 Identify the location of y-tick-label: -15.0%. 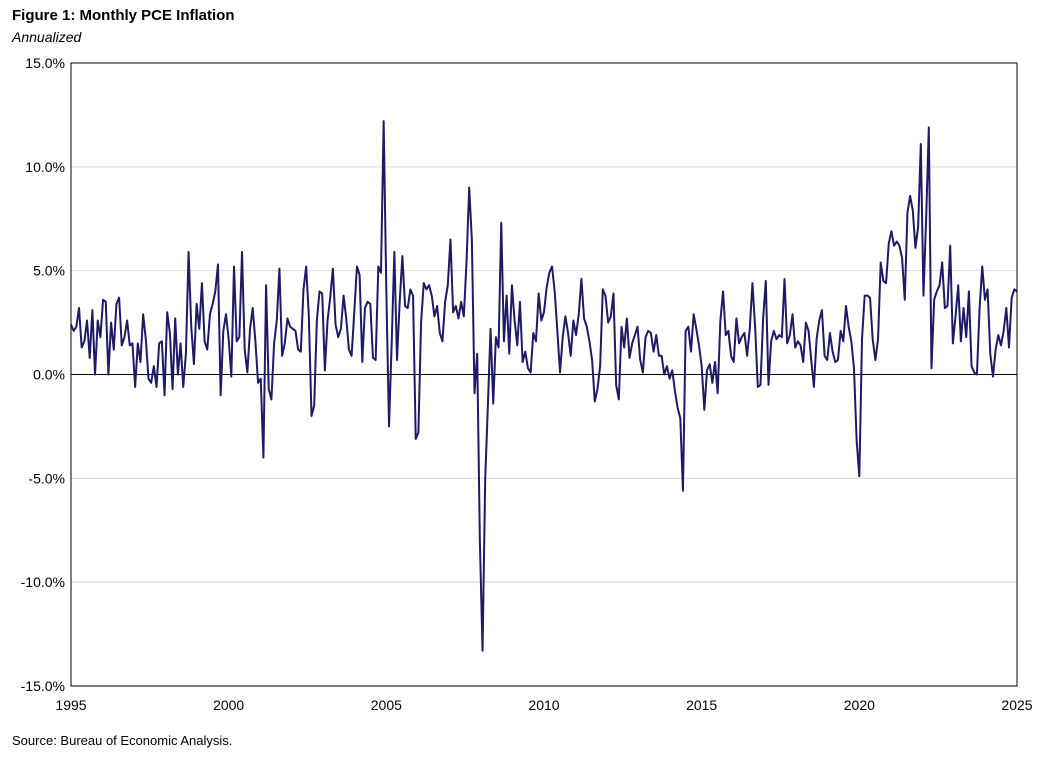
(43, 686).